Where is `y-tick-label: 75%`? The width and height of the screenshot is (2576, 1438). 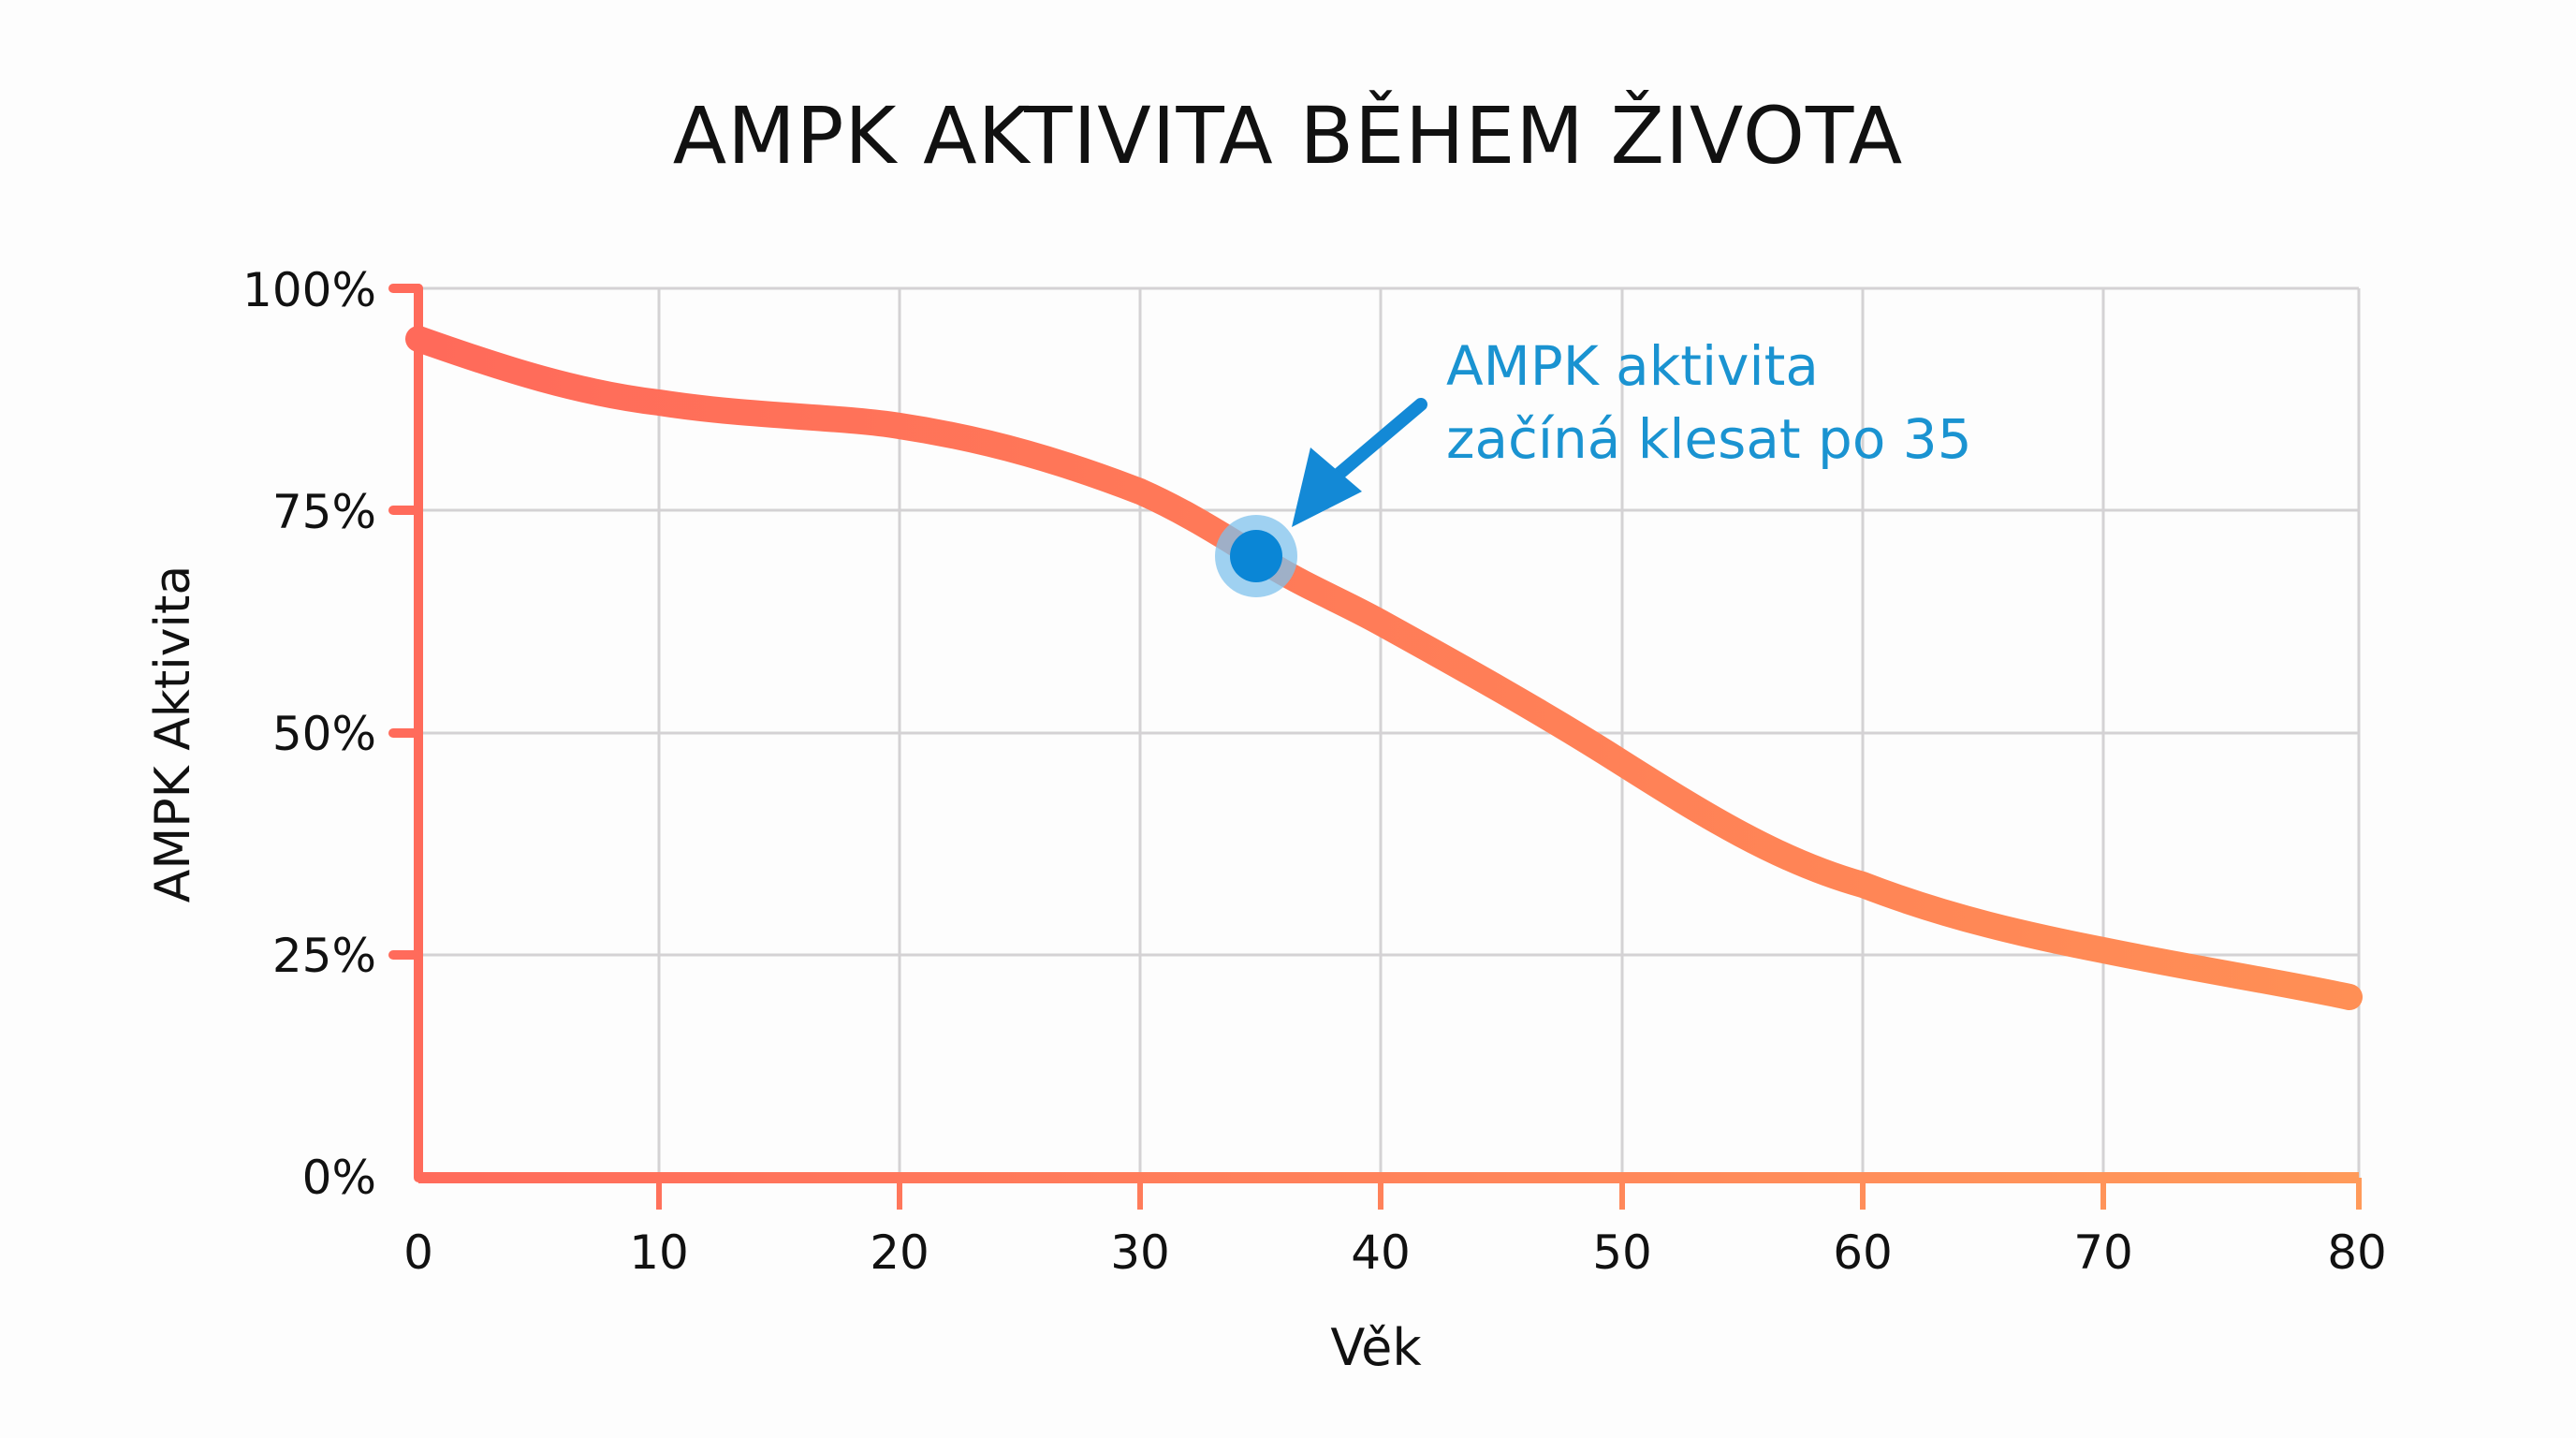 y-tick-label: 75% is located at coordinates (324, 512).